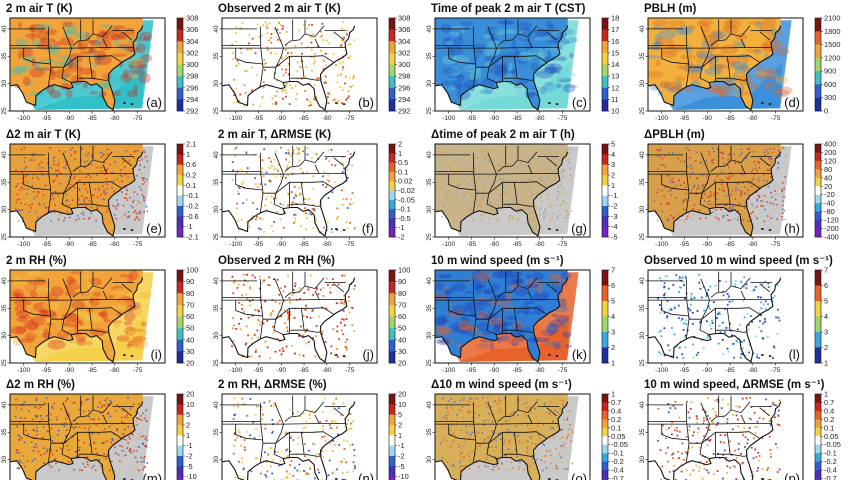  Describe the element at coordinates (192, 52) in the screenshot. I see `colorbar-tick-label: 302` at that location.